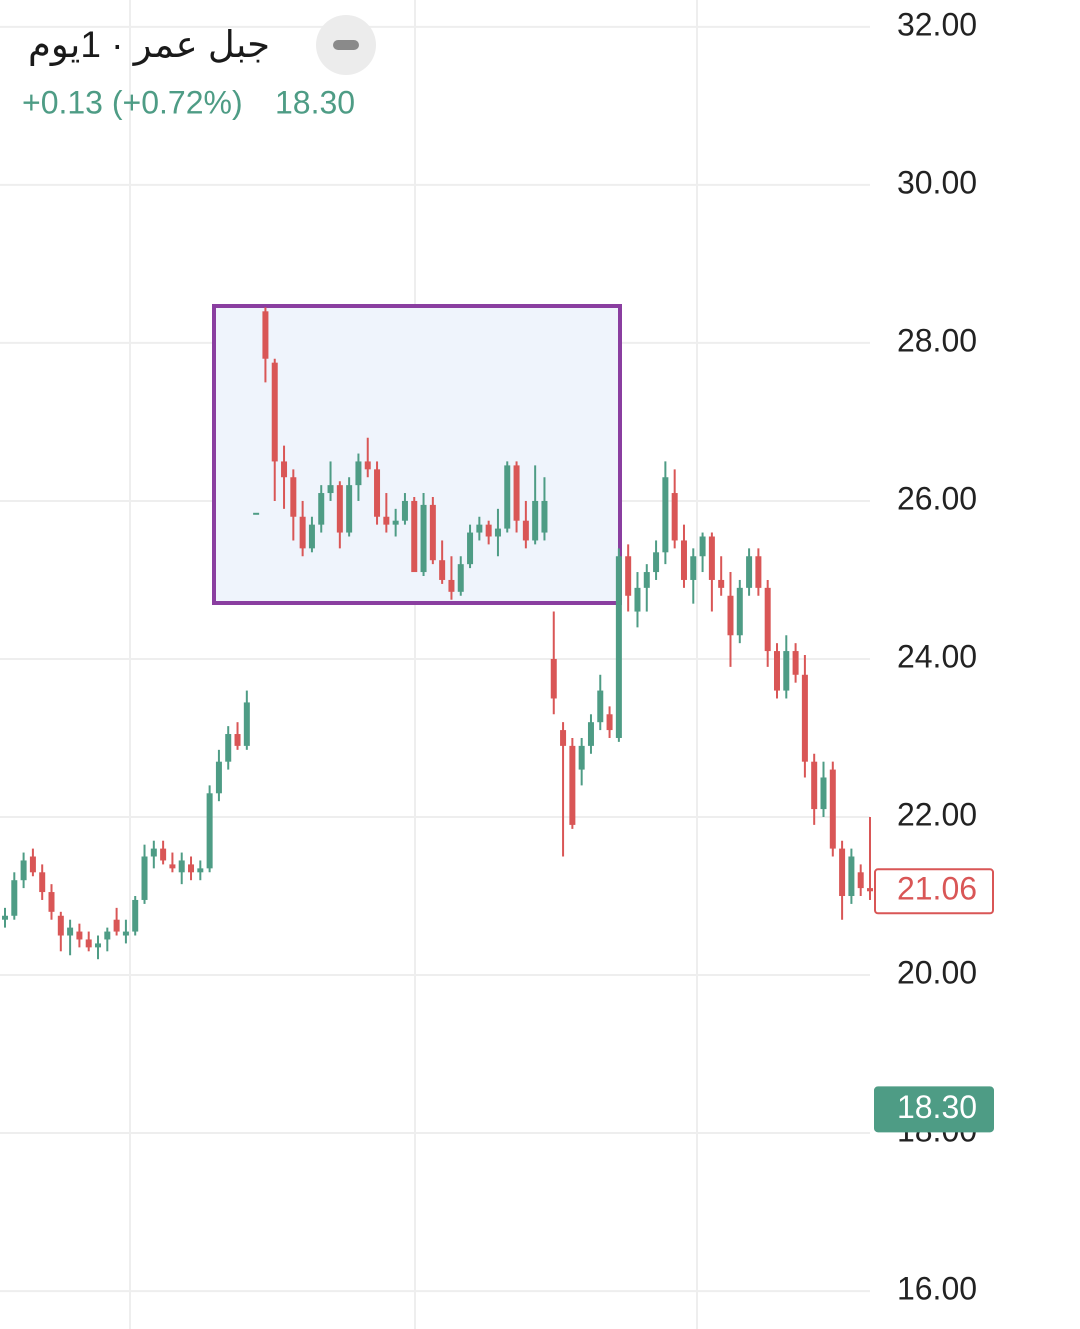 Image resolution: width=1080 pixels, height=1329 pixels. I want to click on y-tick-label: 26.00, so click(937, 498).